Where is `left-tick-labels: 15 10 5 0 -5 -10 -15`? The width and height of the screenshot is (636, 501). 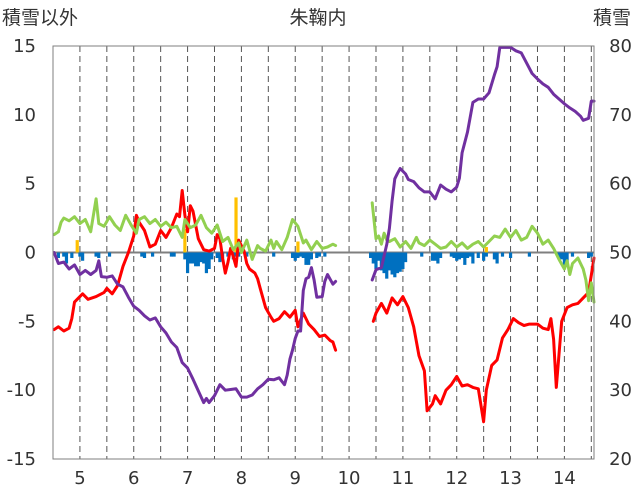 left-tick-labels: 15 10 5 0 -5 -10 -15 is located at coordinates (21, 253).